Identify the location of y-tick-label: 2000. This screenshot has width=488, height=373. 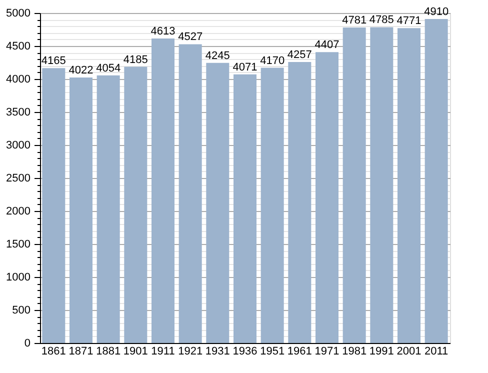
(18, 212).